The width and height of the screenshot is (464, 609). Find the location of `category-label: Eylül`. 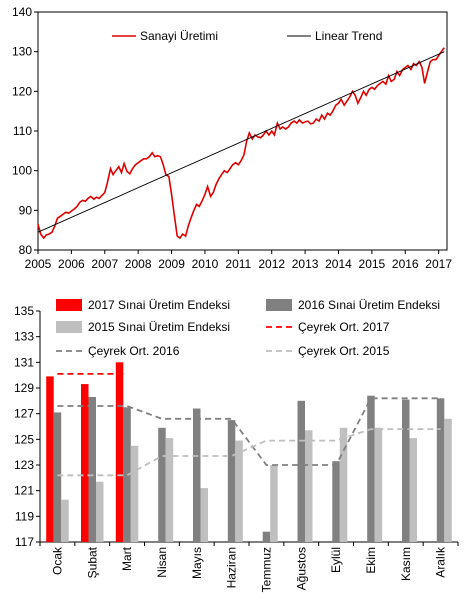

category-label: Eylül is located at coordinates (336, 560).